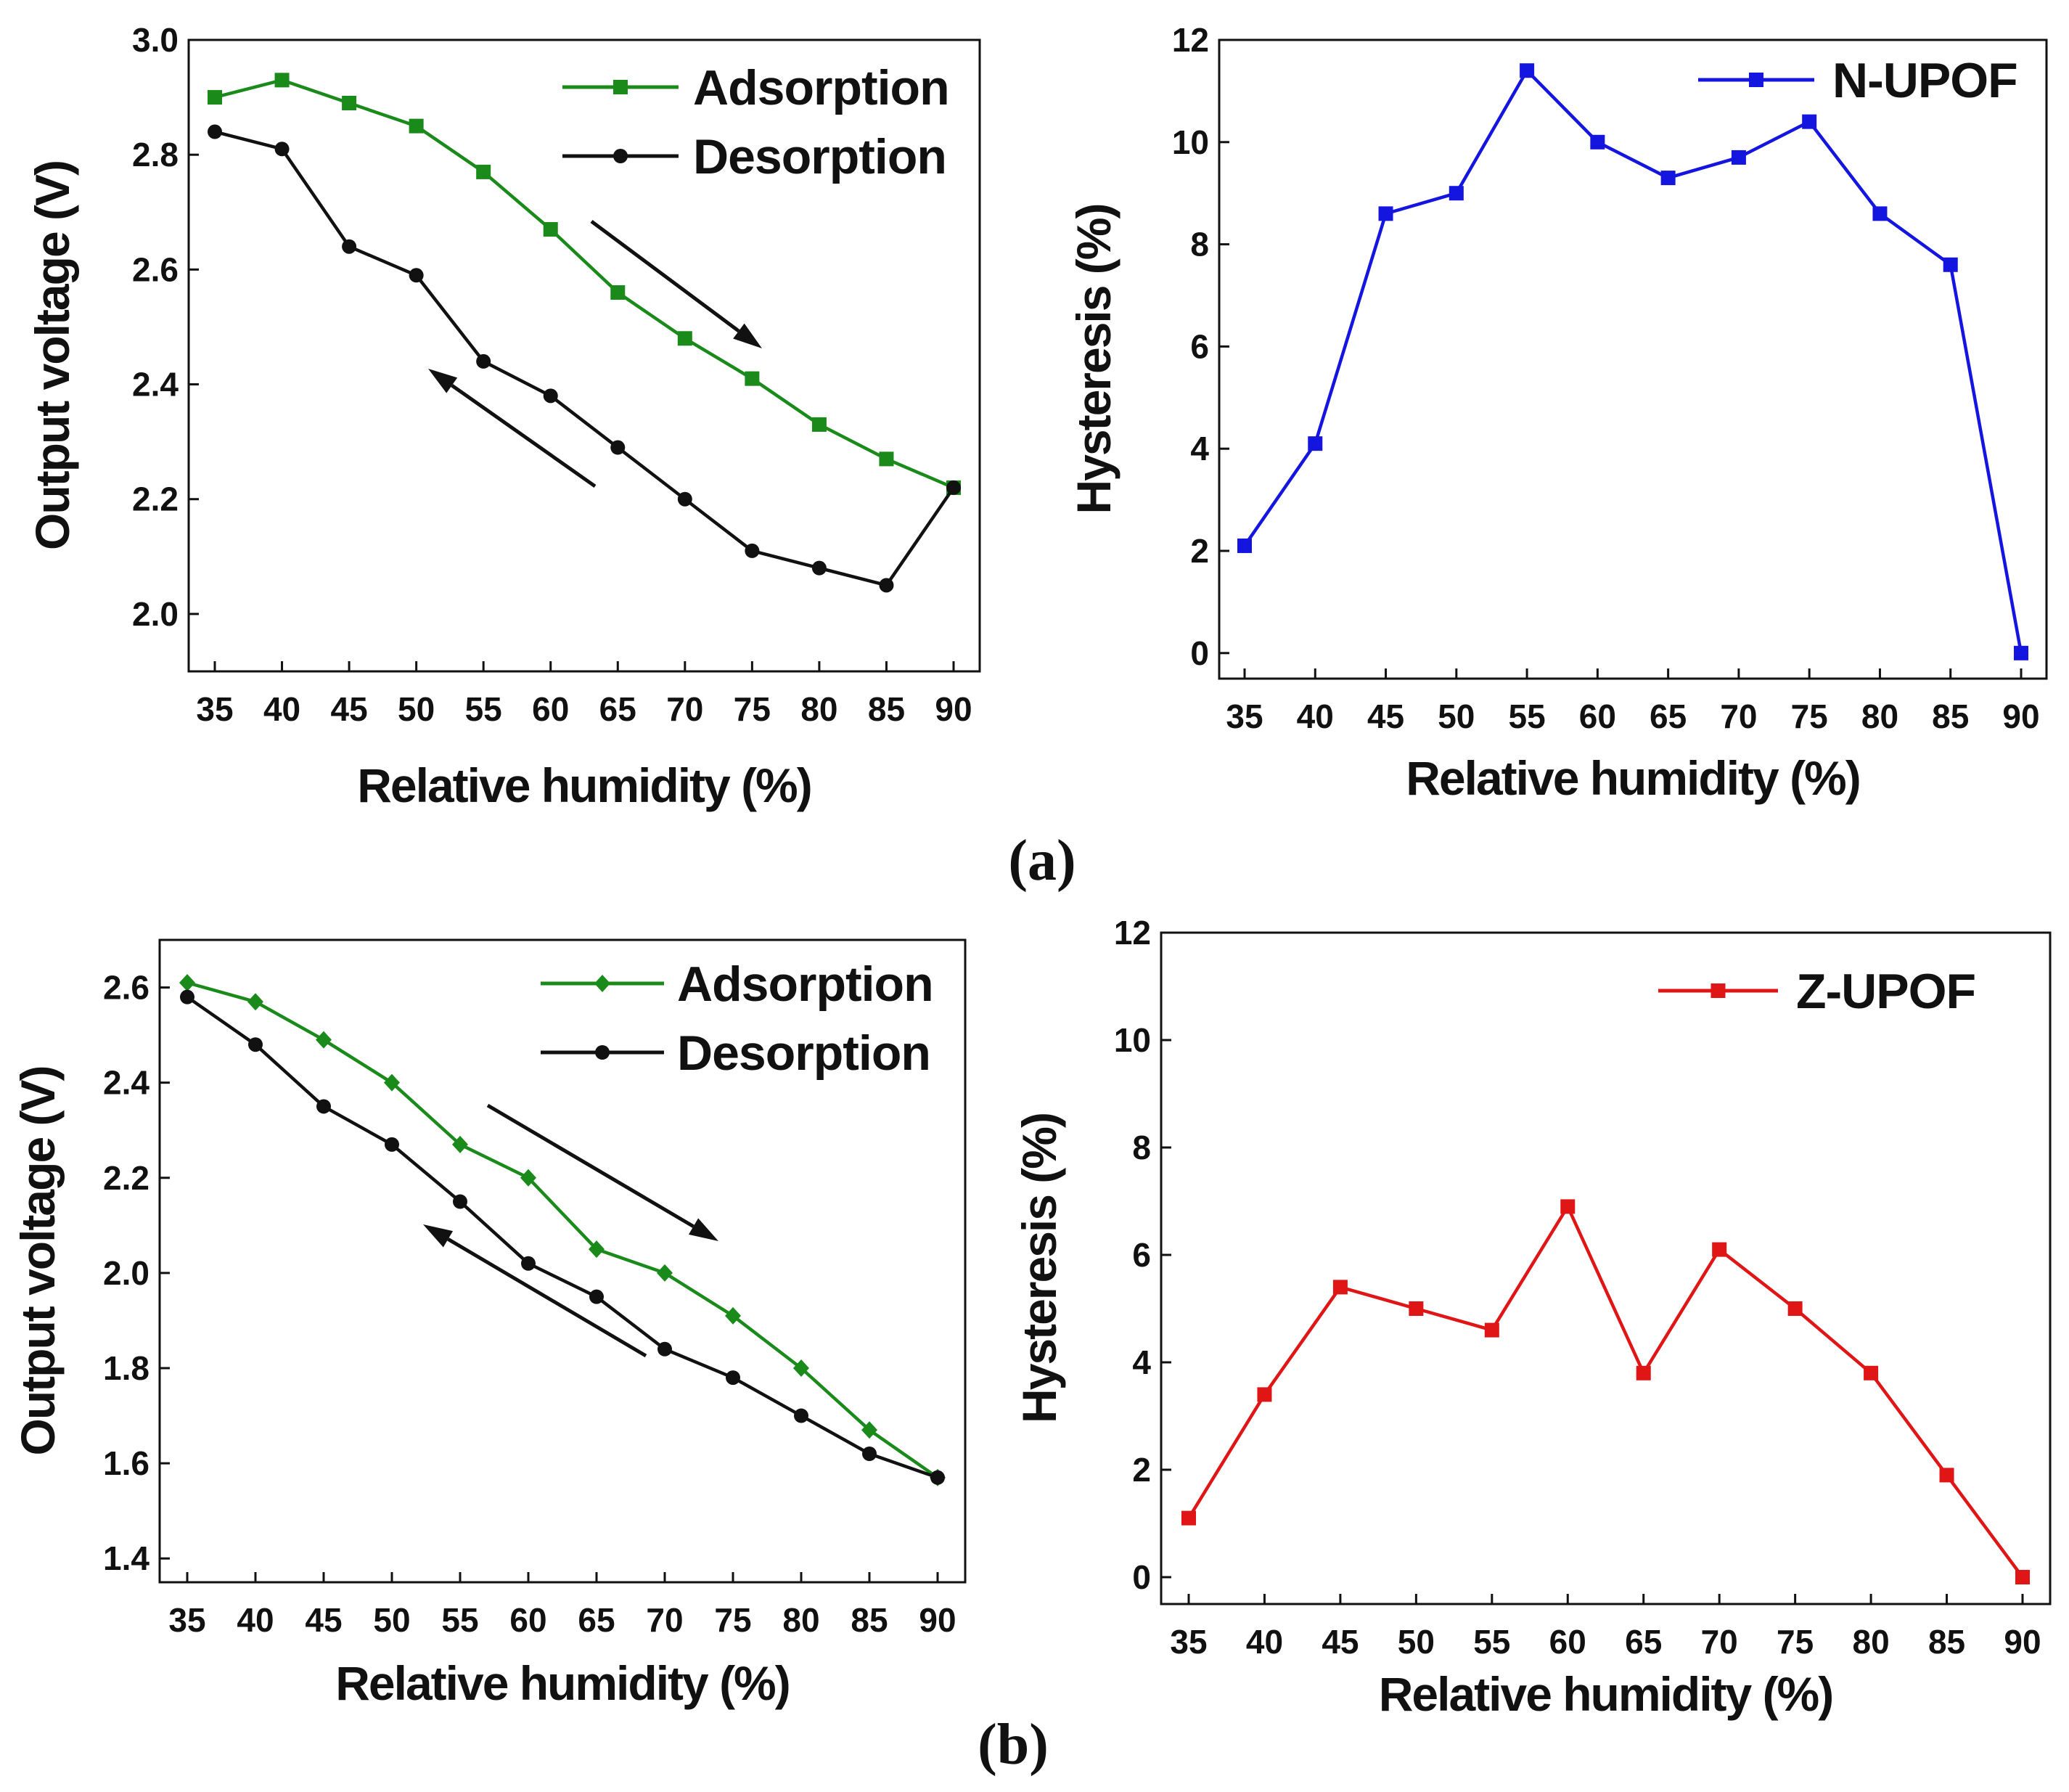  I want to click on y-tick-label: 4, so click(1199, 449).